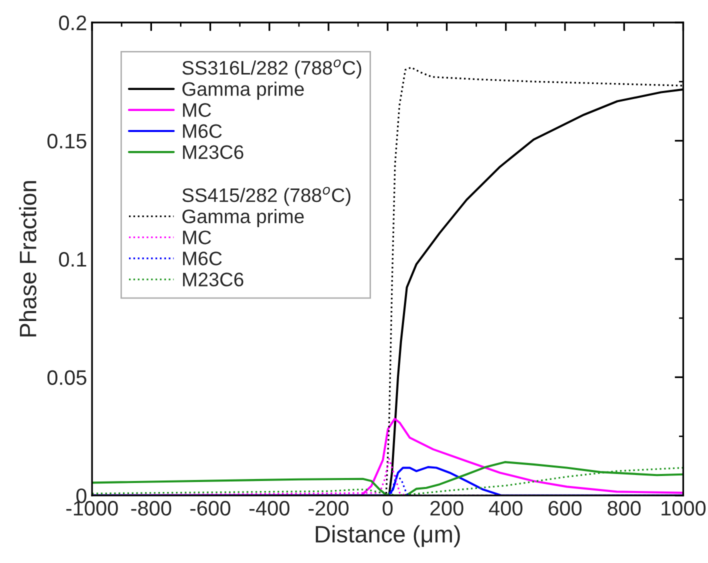 Image resolution: width=708 pixels, height=563 pixels. I want to click on x-tick-label: -800, so click(151, 508).